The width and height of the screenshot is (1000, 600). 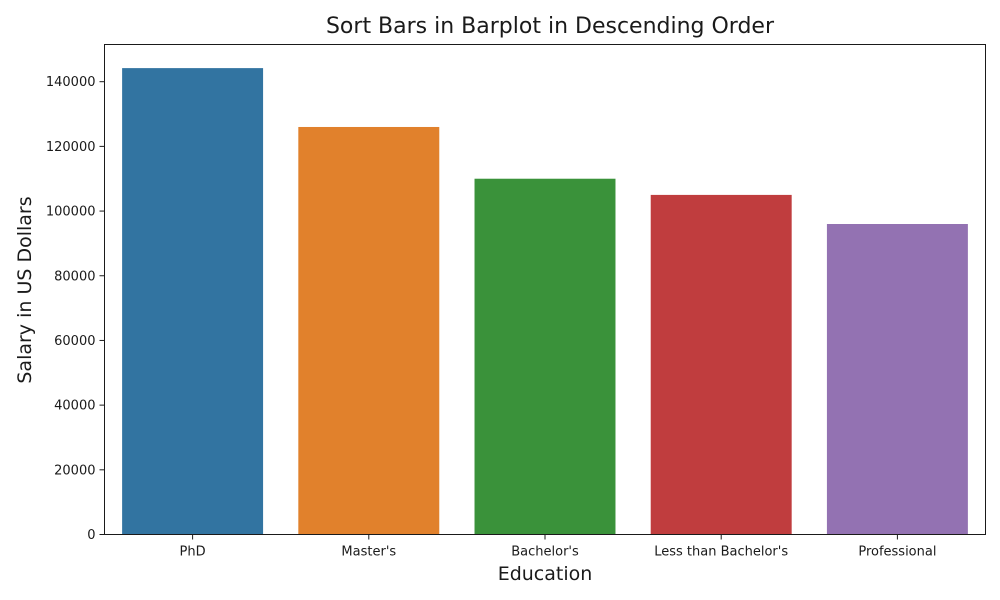 What do you see at coordinates (550, 26) in the screenshot?
I see `chart-title: Sort Bars in Barplot in Descending Order` at bounding box center [550, 26].